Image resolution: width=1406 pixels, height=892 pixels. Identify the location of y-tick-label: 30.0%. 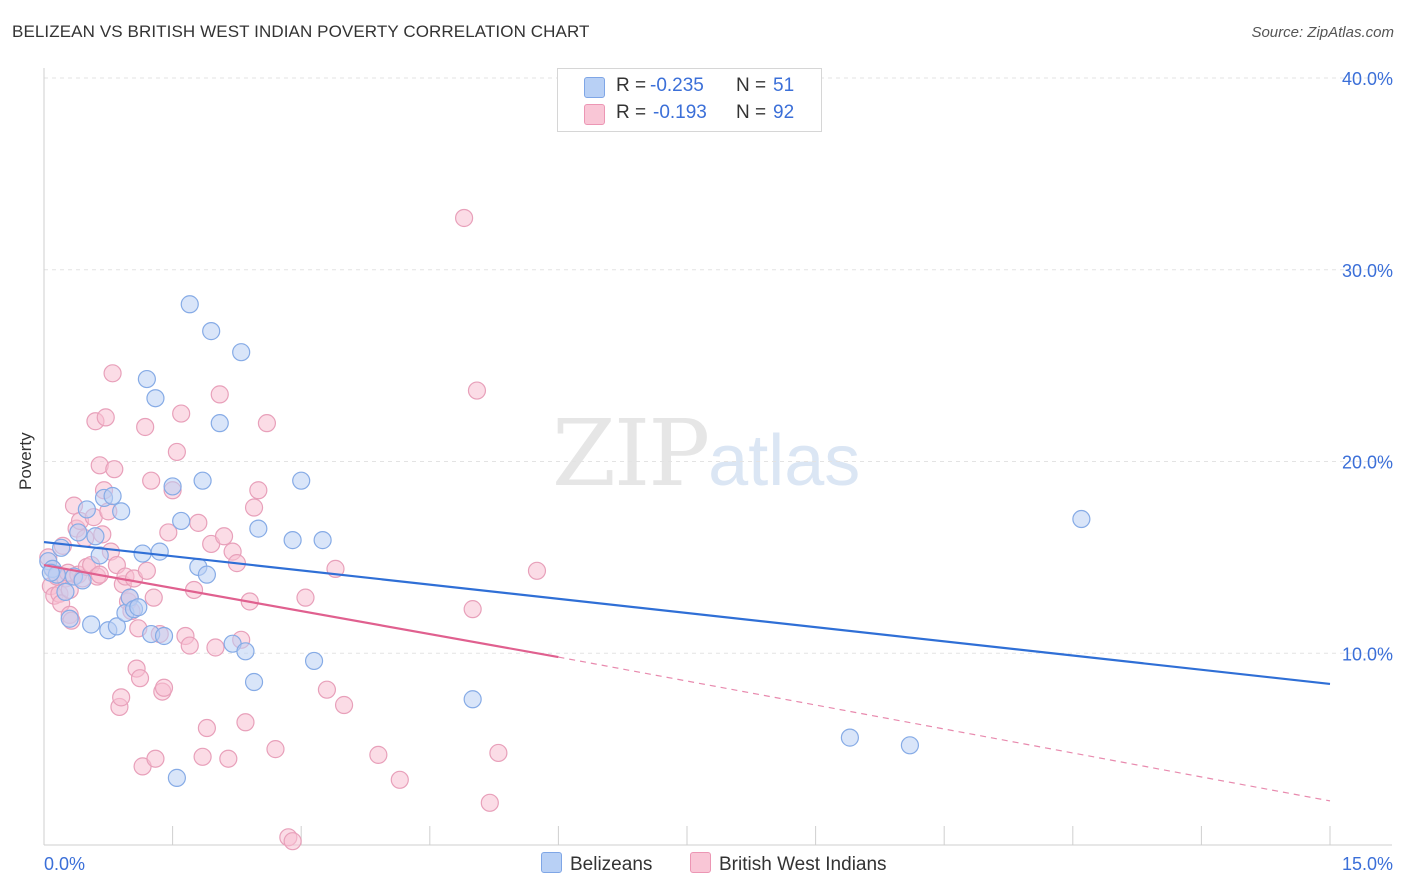
(1367, 271).